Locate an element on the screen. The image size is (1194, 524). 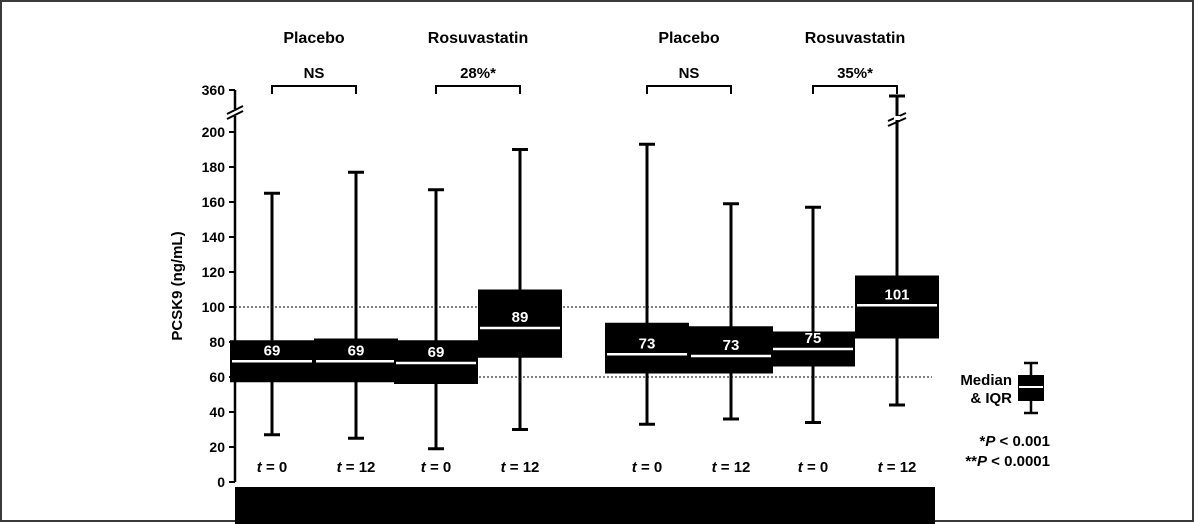
y-tick-label: 200 is located at coordinates (214, 132).